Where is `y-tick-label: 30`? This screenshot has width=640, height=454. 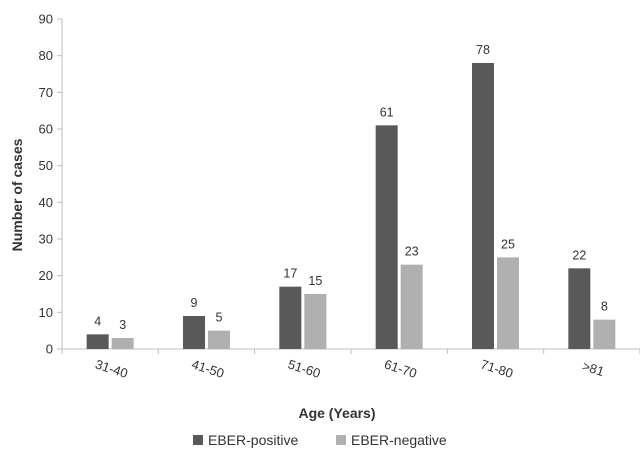
y-tick-label: 30 is located at coordinates (46, 239).